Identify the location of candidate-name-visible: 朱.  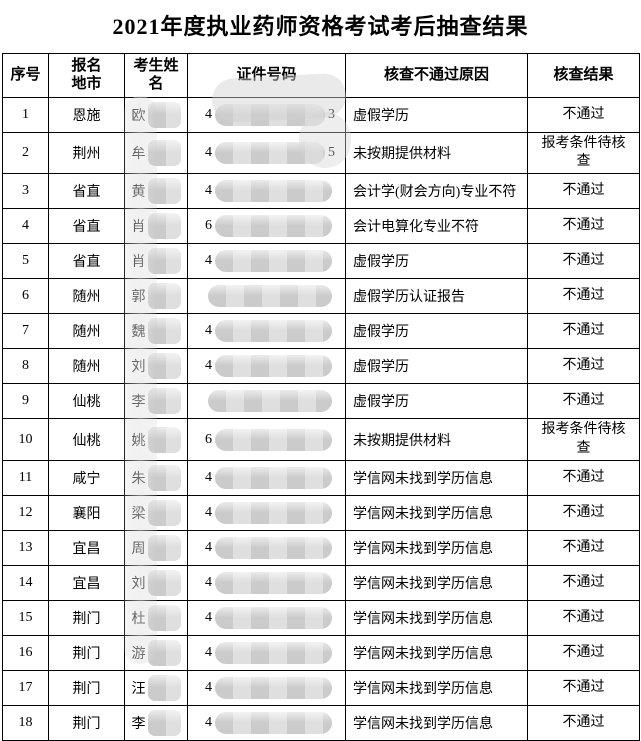
(138, 479).